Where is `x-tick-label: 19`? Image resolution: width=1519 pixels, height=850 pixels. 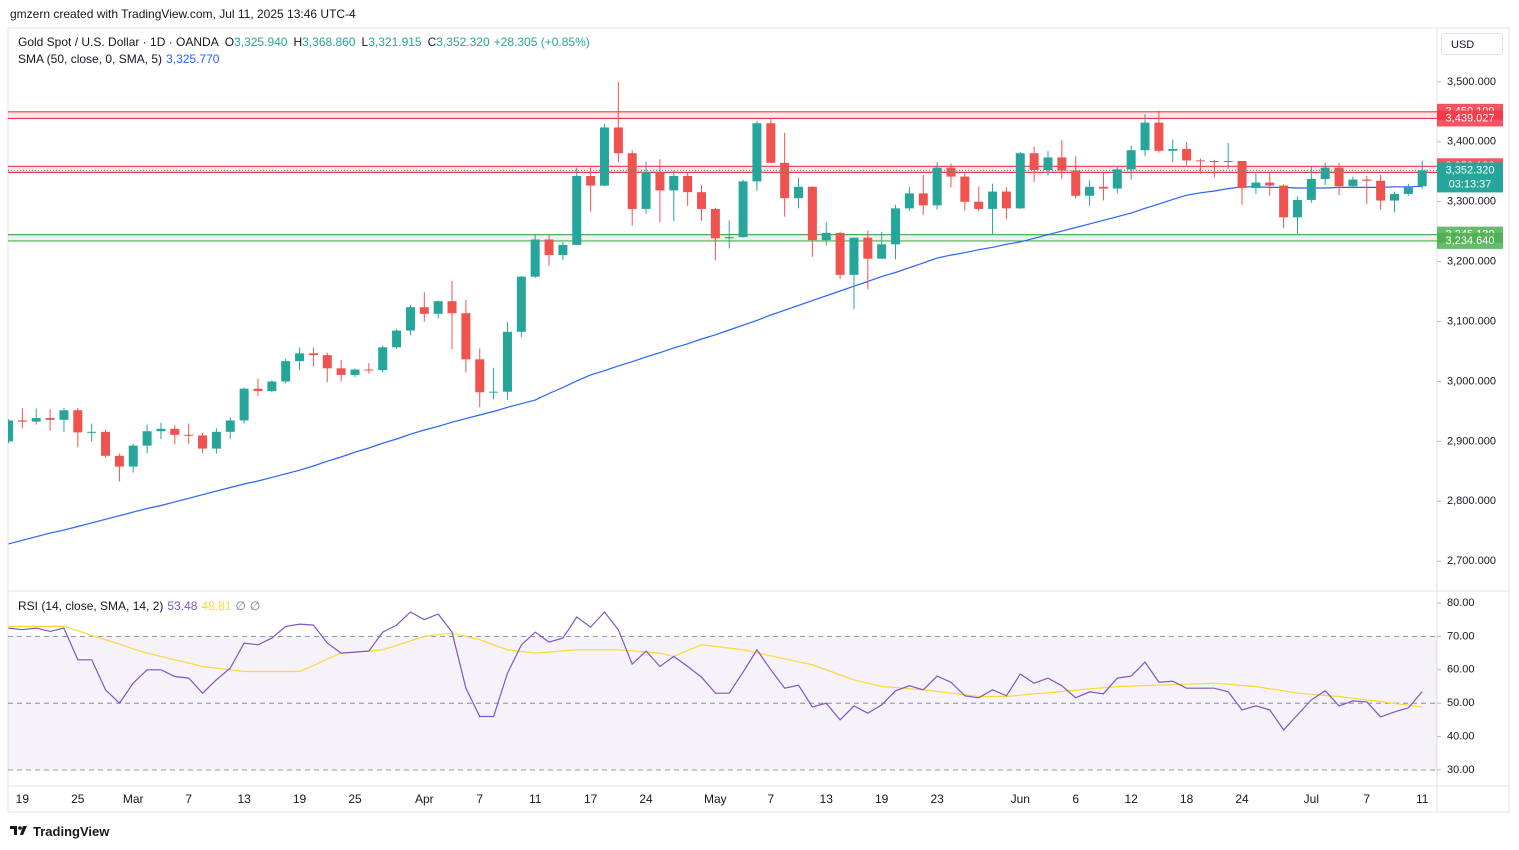
x-tick-label: 19 is located at coordinates (882, 799).